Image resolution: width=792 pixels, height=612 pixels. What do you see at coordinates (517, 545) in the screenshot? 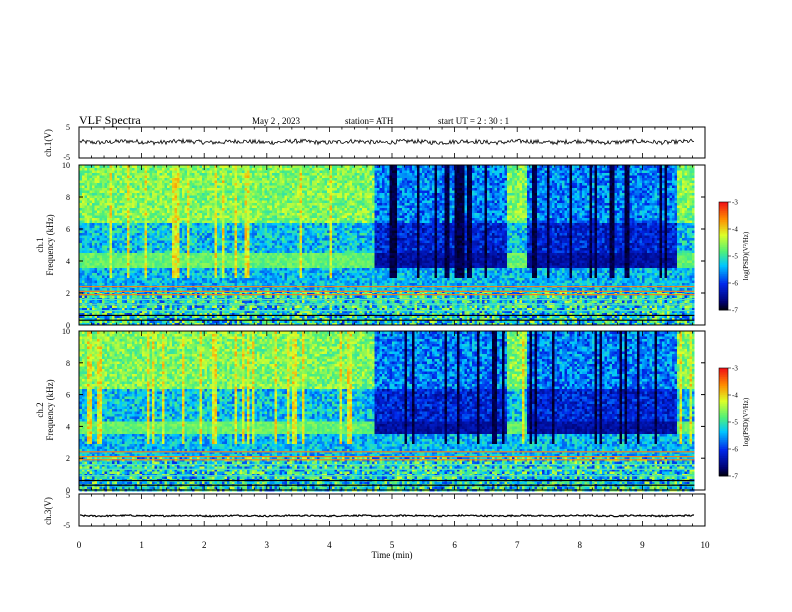
I see `x-tick-label: 7` at bounding box center [517, 545].